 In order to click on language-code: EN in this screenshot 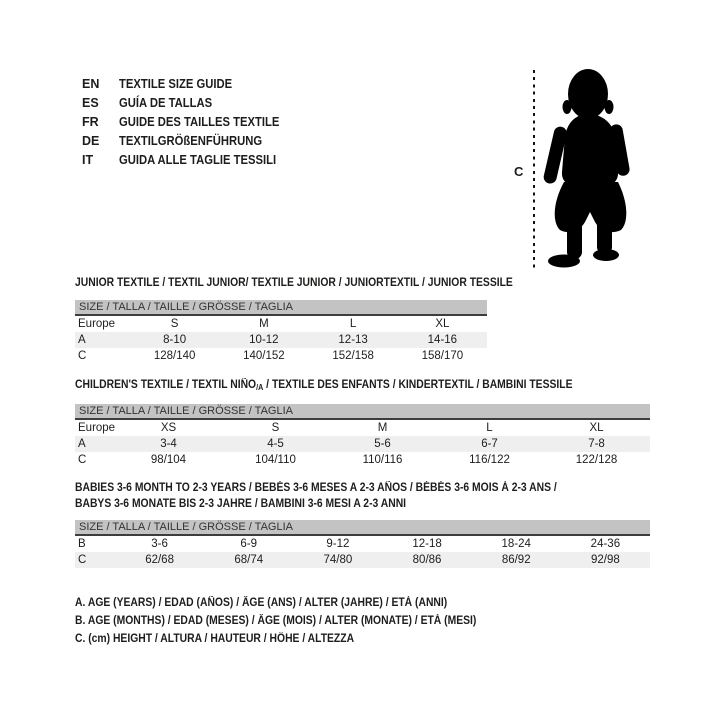, I will do `click(91, 83)`.